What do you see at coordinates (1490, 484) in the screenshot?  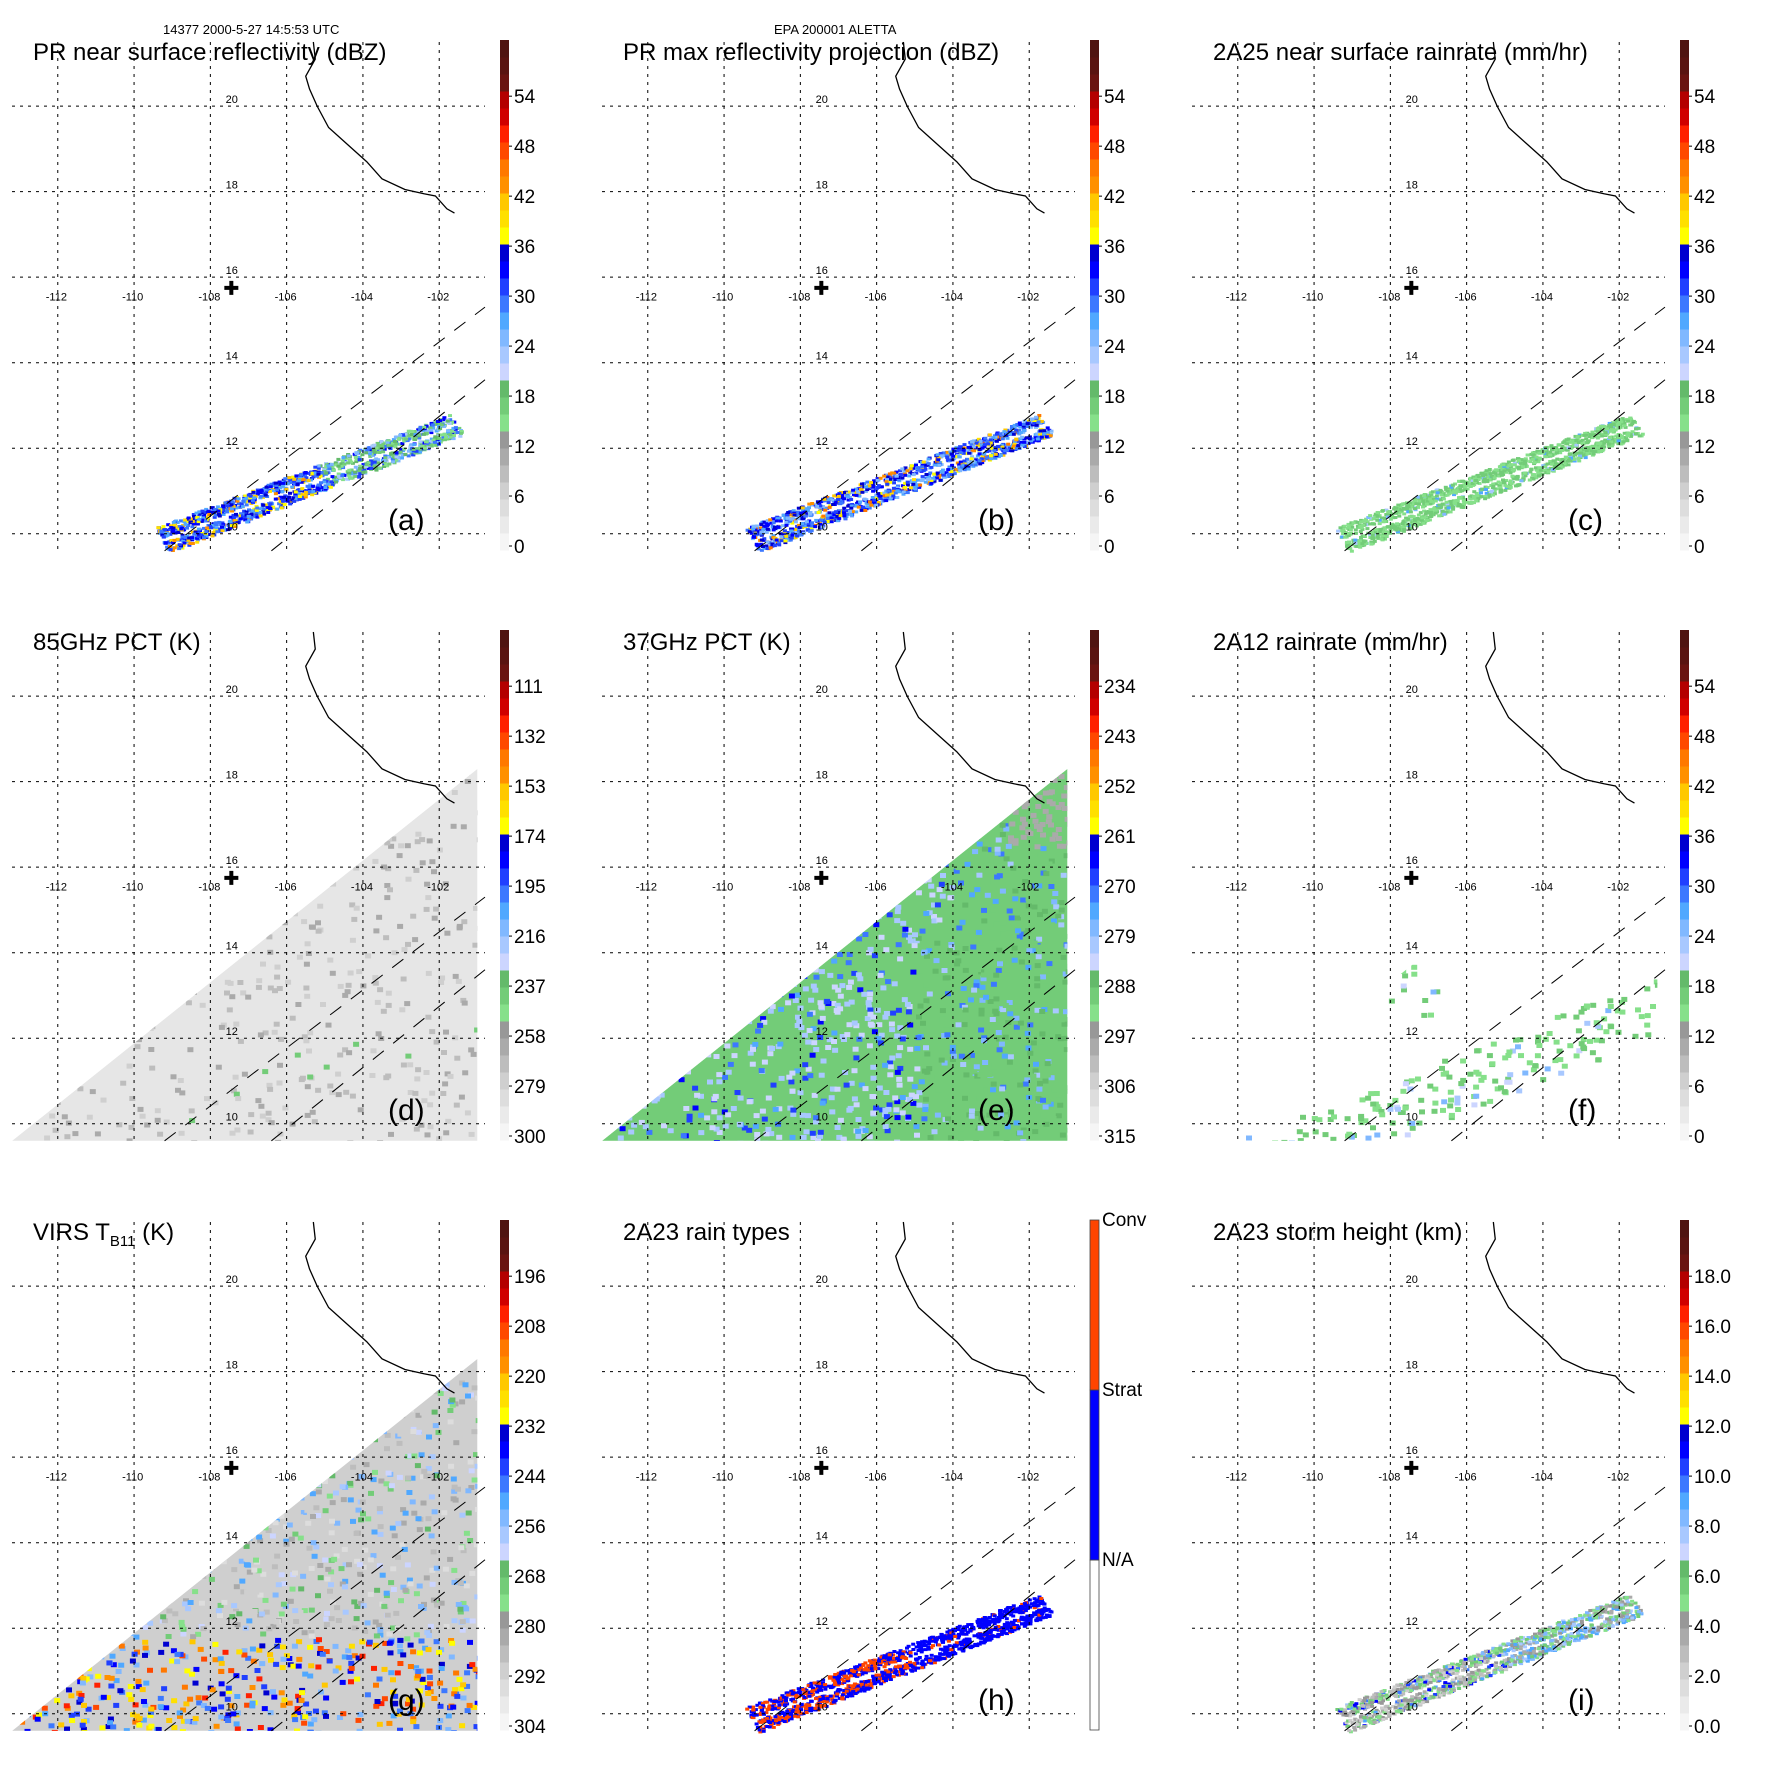 I see `data-cells` at bounding box center [1490, 484].